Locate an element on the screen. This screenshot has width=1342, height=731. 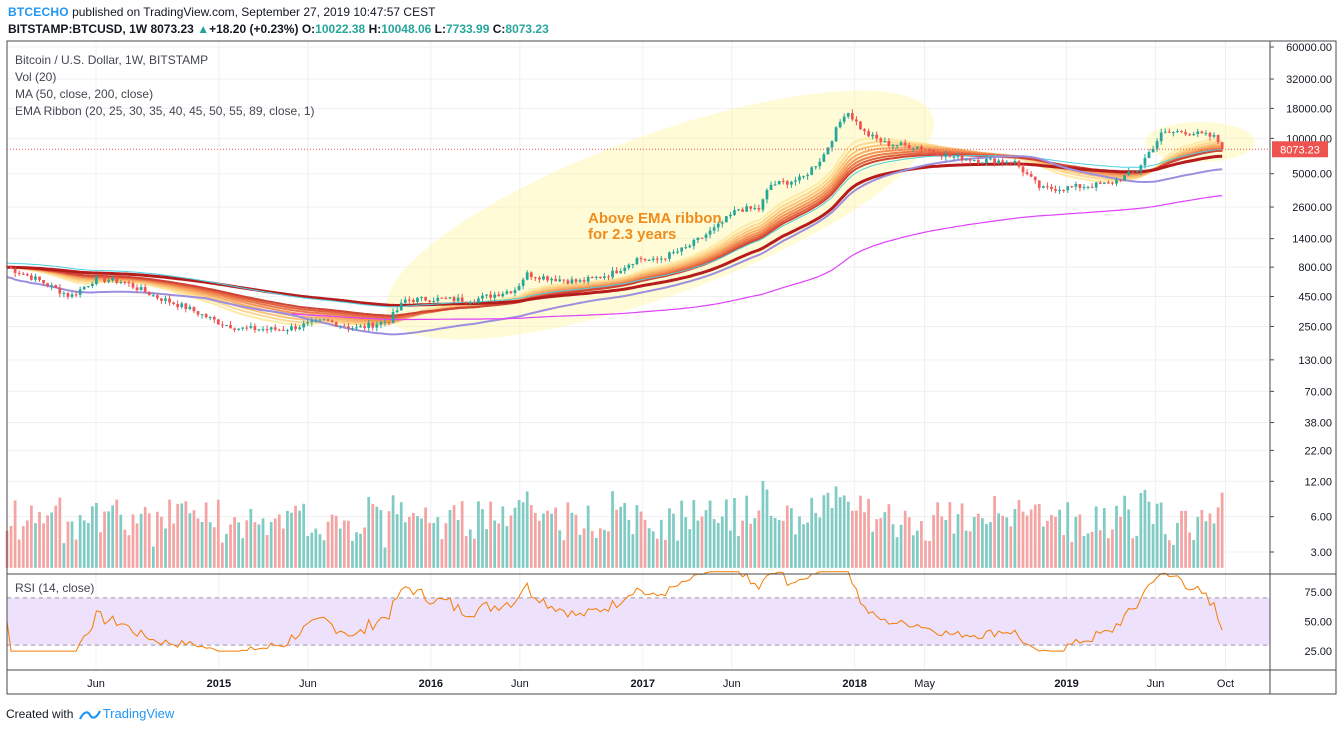
up-arrow-icon: ▲ is located at coordinates (203, 29).